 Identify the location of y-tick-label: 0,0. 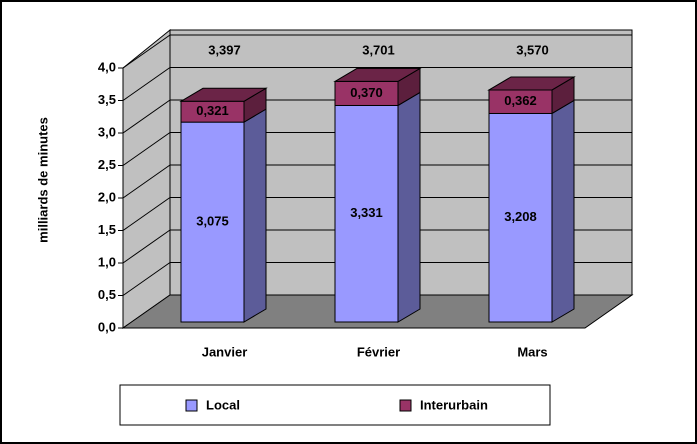
(107, 326).